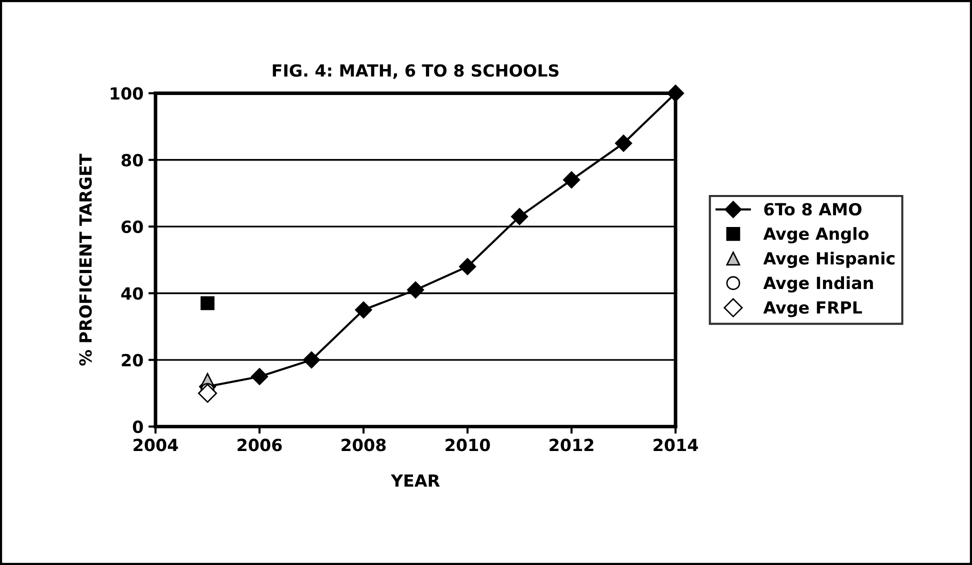 Image resolution: width=972 pixels, height=565 pixels. Describe the element at coordinates (364, 445) in the screenshot. I see `x-tick-label: 2008` at that location.